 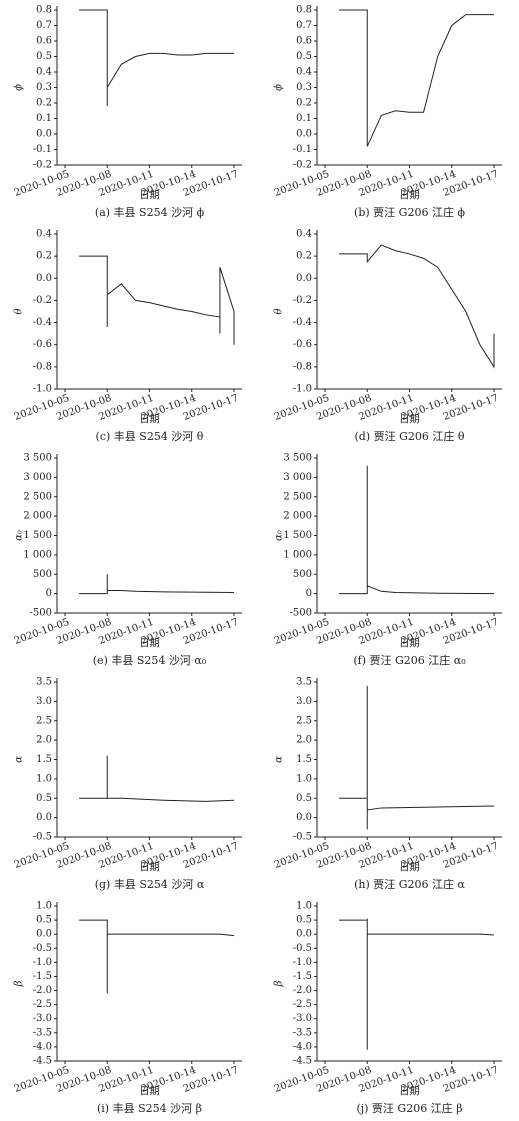 I want to click on y-tick-label: 0.1, so click(x=44, y=118).